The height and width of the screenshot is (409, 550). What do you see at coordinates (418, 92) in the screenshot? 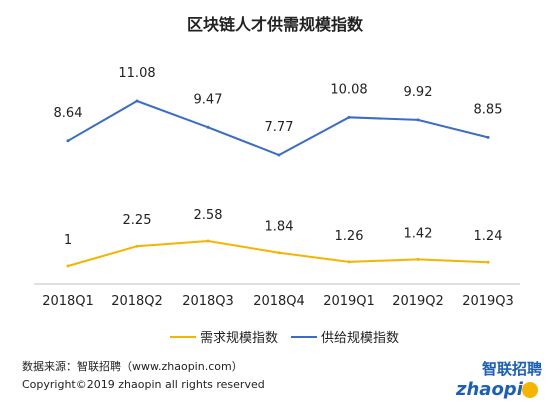
I see `data-label: 9.92` at bounding box center [418, 92].